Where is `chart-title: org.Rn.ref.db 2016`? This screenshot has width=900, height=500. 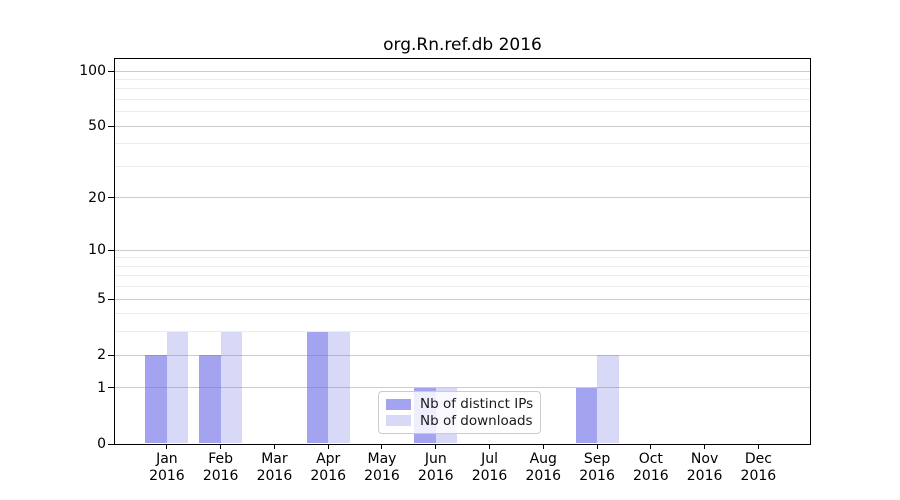
chart-title: org.Rn.ref.db 2016 is located at coordinates (462, 45).